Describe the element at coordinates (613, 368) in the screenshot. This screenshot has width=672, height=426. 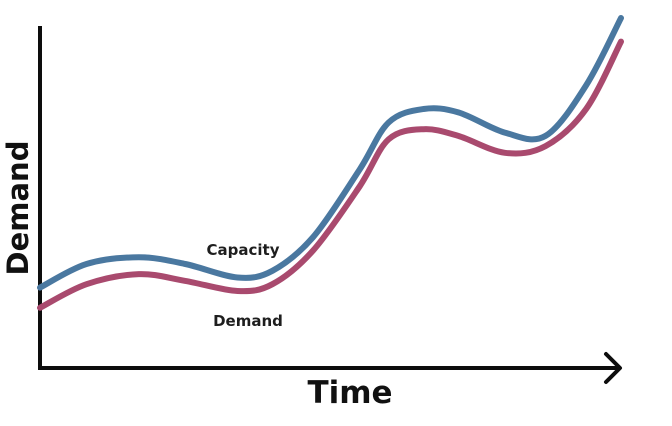
I see `x-axis-arrowhead` at that location.